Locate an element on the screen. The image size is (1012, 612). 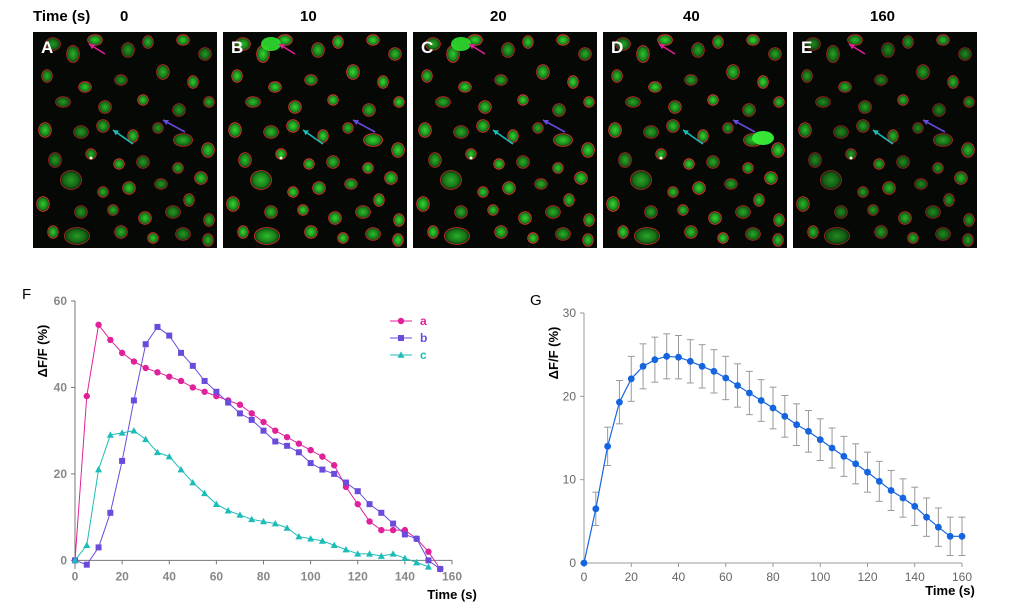
x-tick-label: 120 is located at coordinates (867, 577).